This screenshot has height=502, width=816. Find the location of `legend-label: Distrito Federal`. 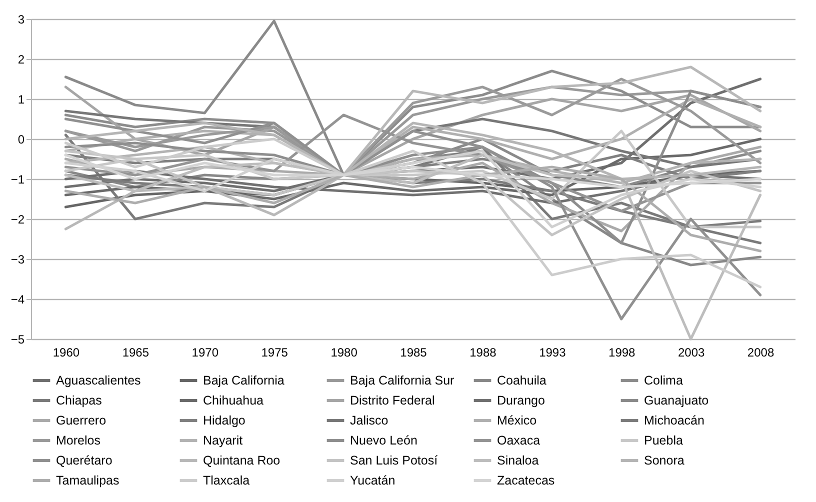

legend-label: Distrito Federal is located at coordinates (392, 401).